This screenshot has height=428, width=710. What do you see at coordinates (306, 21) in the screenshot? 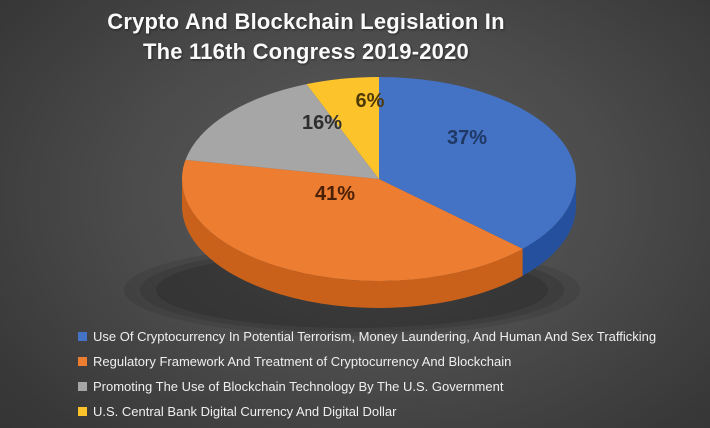
I see `chart-title-line1: Crypto And Blockchain Legislation In` at bounding box center [306, 21].